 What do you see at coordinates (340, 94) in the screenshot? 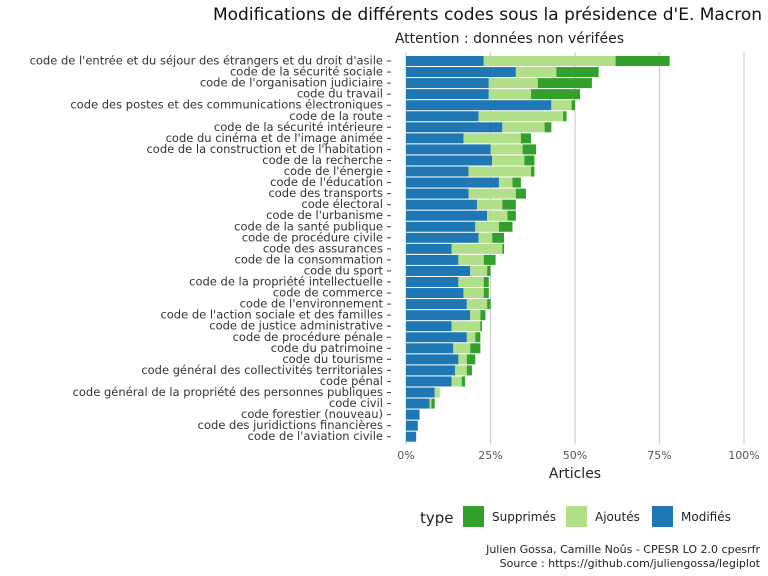
I see `category-label: code du travail` at bounding box center [340, 94].